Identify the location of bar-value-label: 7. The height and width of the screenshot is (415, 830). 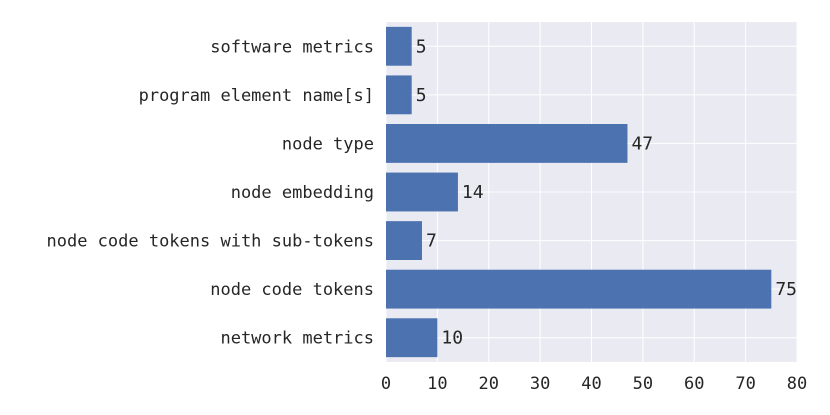
(431, 241).